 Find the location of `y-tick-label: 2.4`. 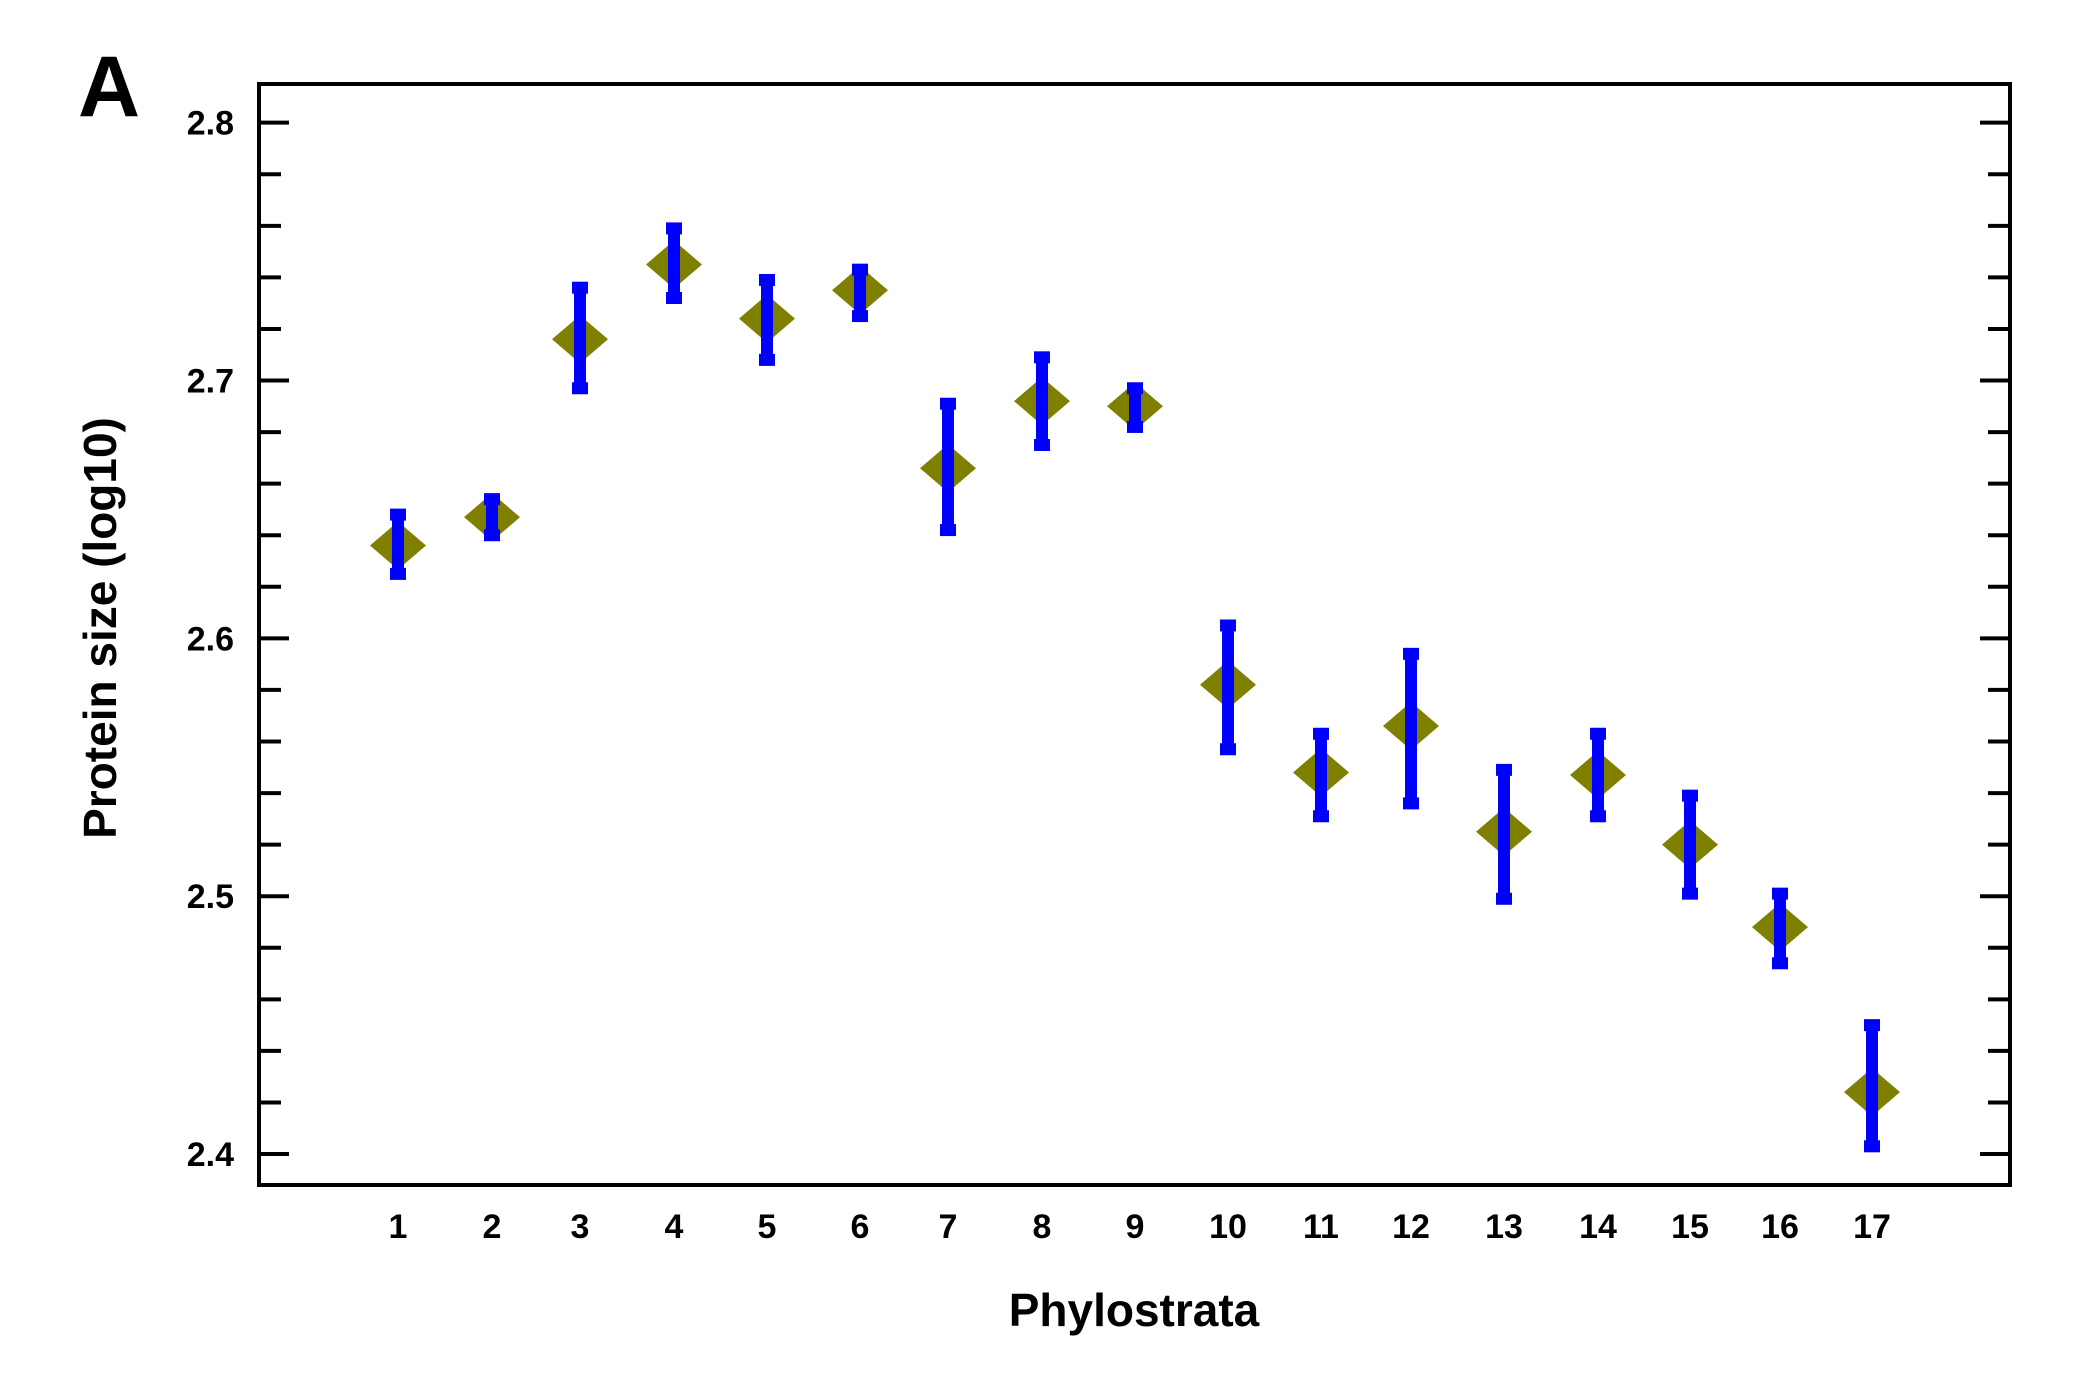

y-tick-label: 2.4 is located at coordinates (210, 1155).